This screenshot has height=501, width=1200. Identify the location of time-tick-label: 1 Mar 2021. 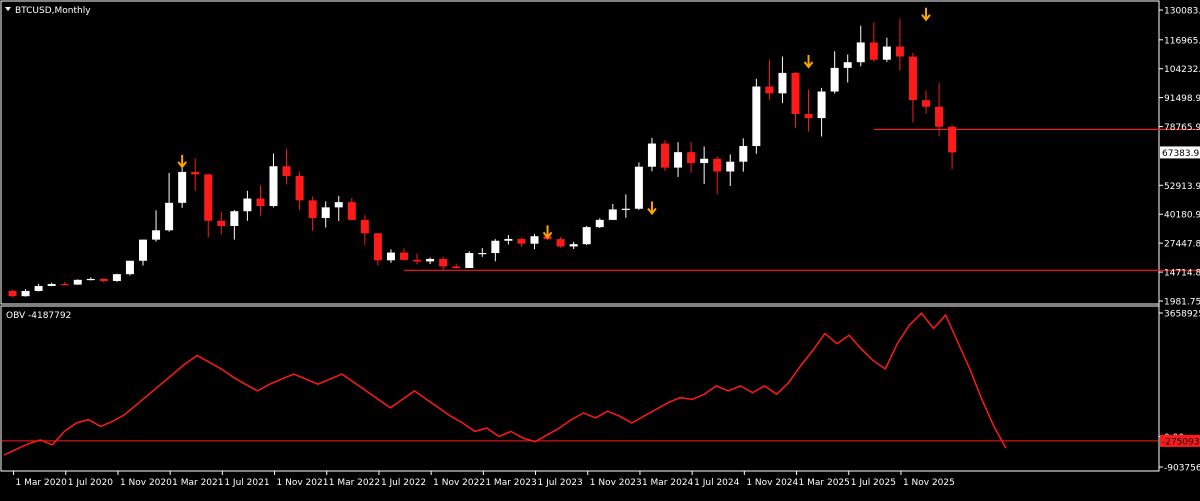
(197, 483).